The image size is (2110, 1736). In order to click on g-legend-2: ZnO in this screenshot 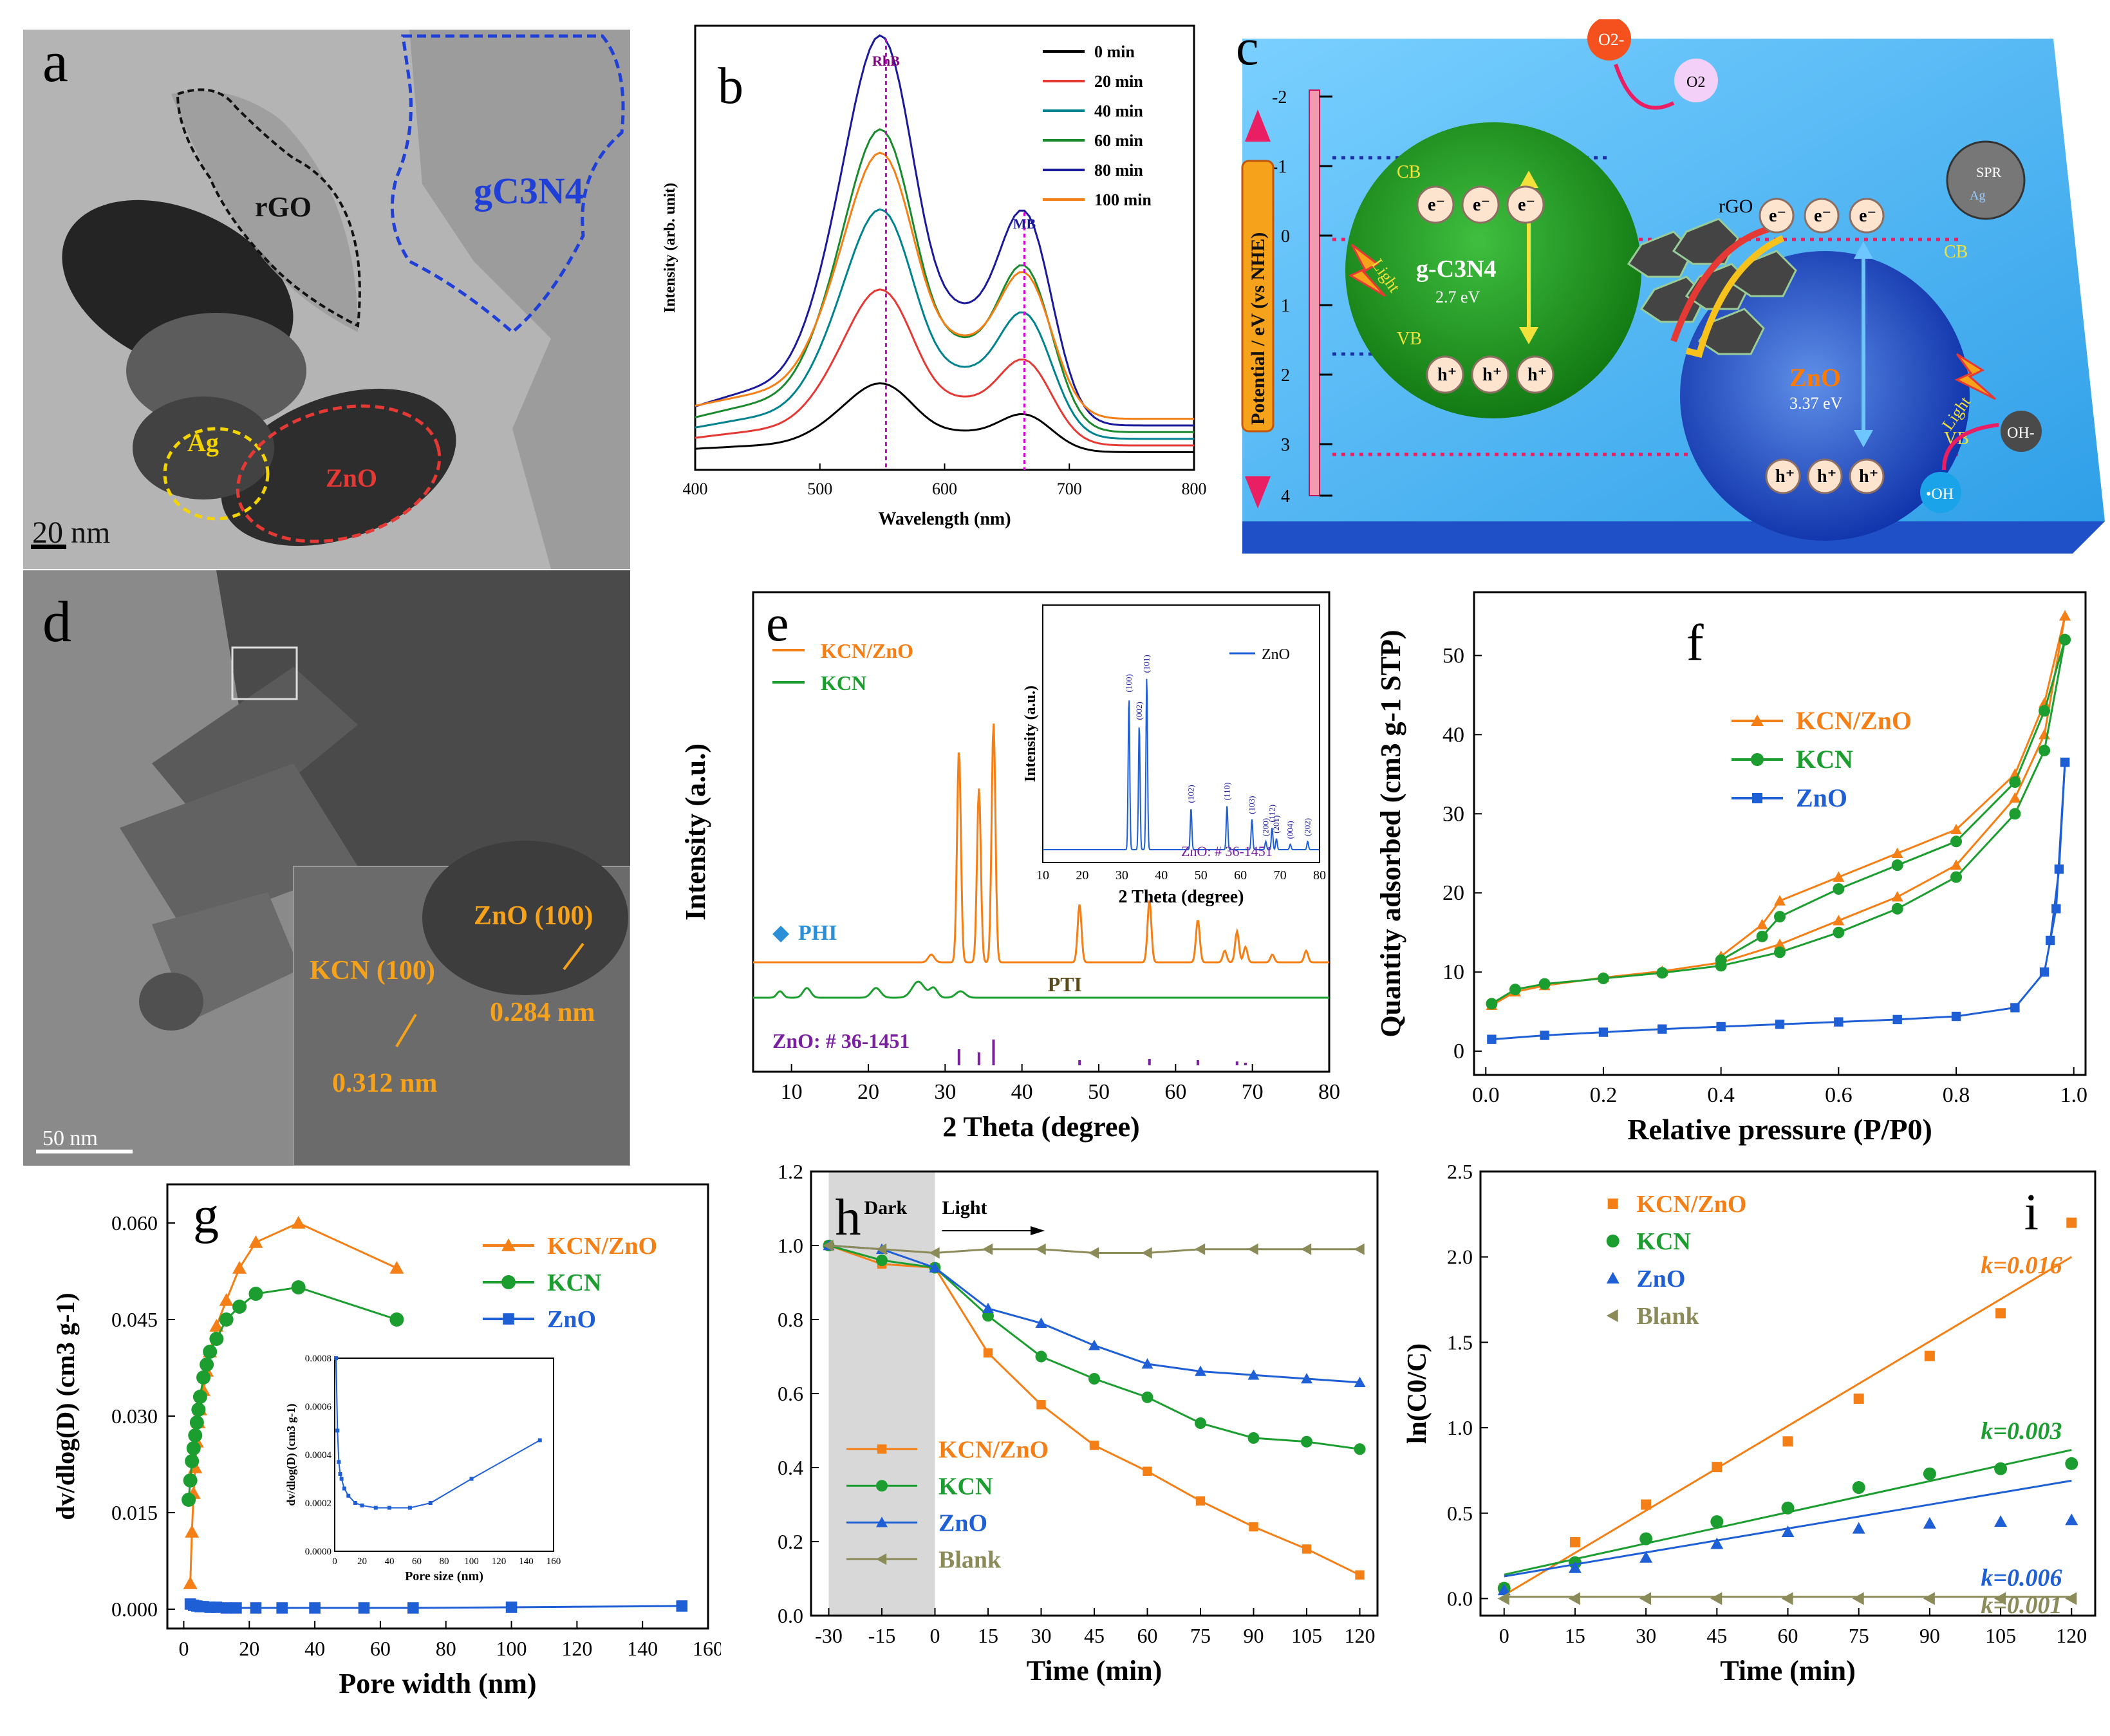, I will do `click(571, 1319)`.